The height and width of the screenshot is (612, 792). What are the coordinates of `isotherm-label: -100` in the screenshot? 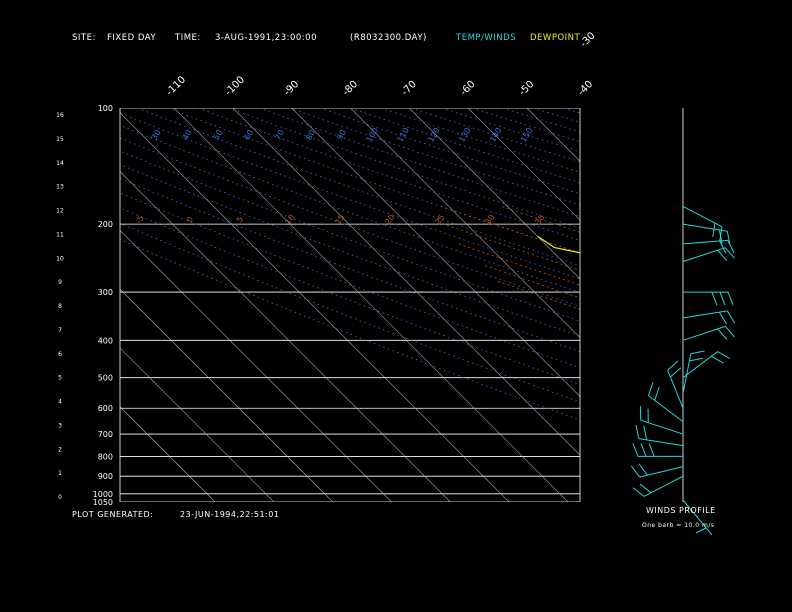 It's located at (235, 86).